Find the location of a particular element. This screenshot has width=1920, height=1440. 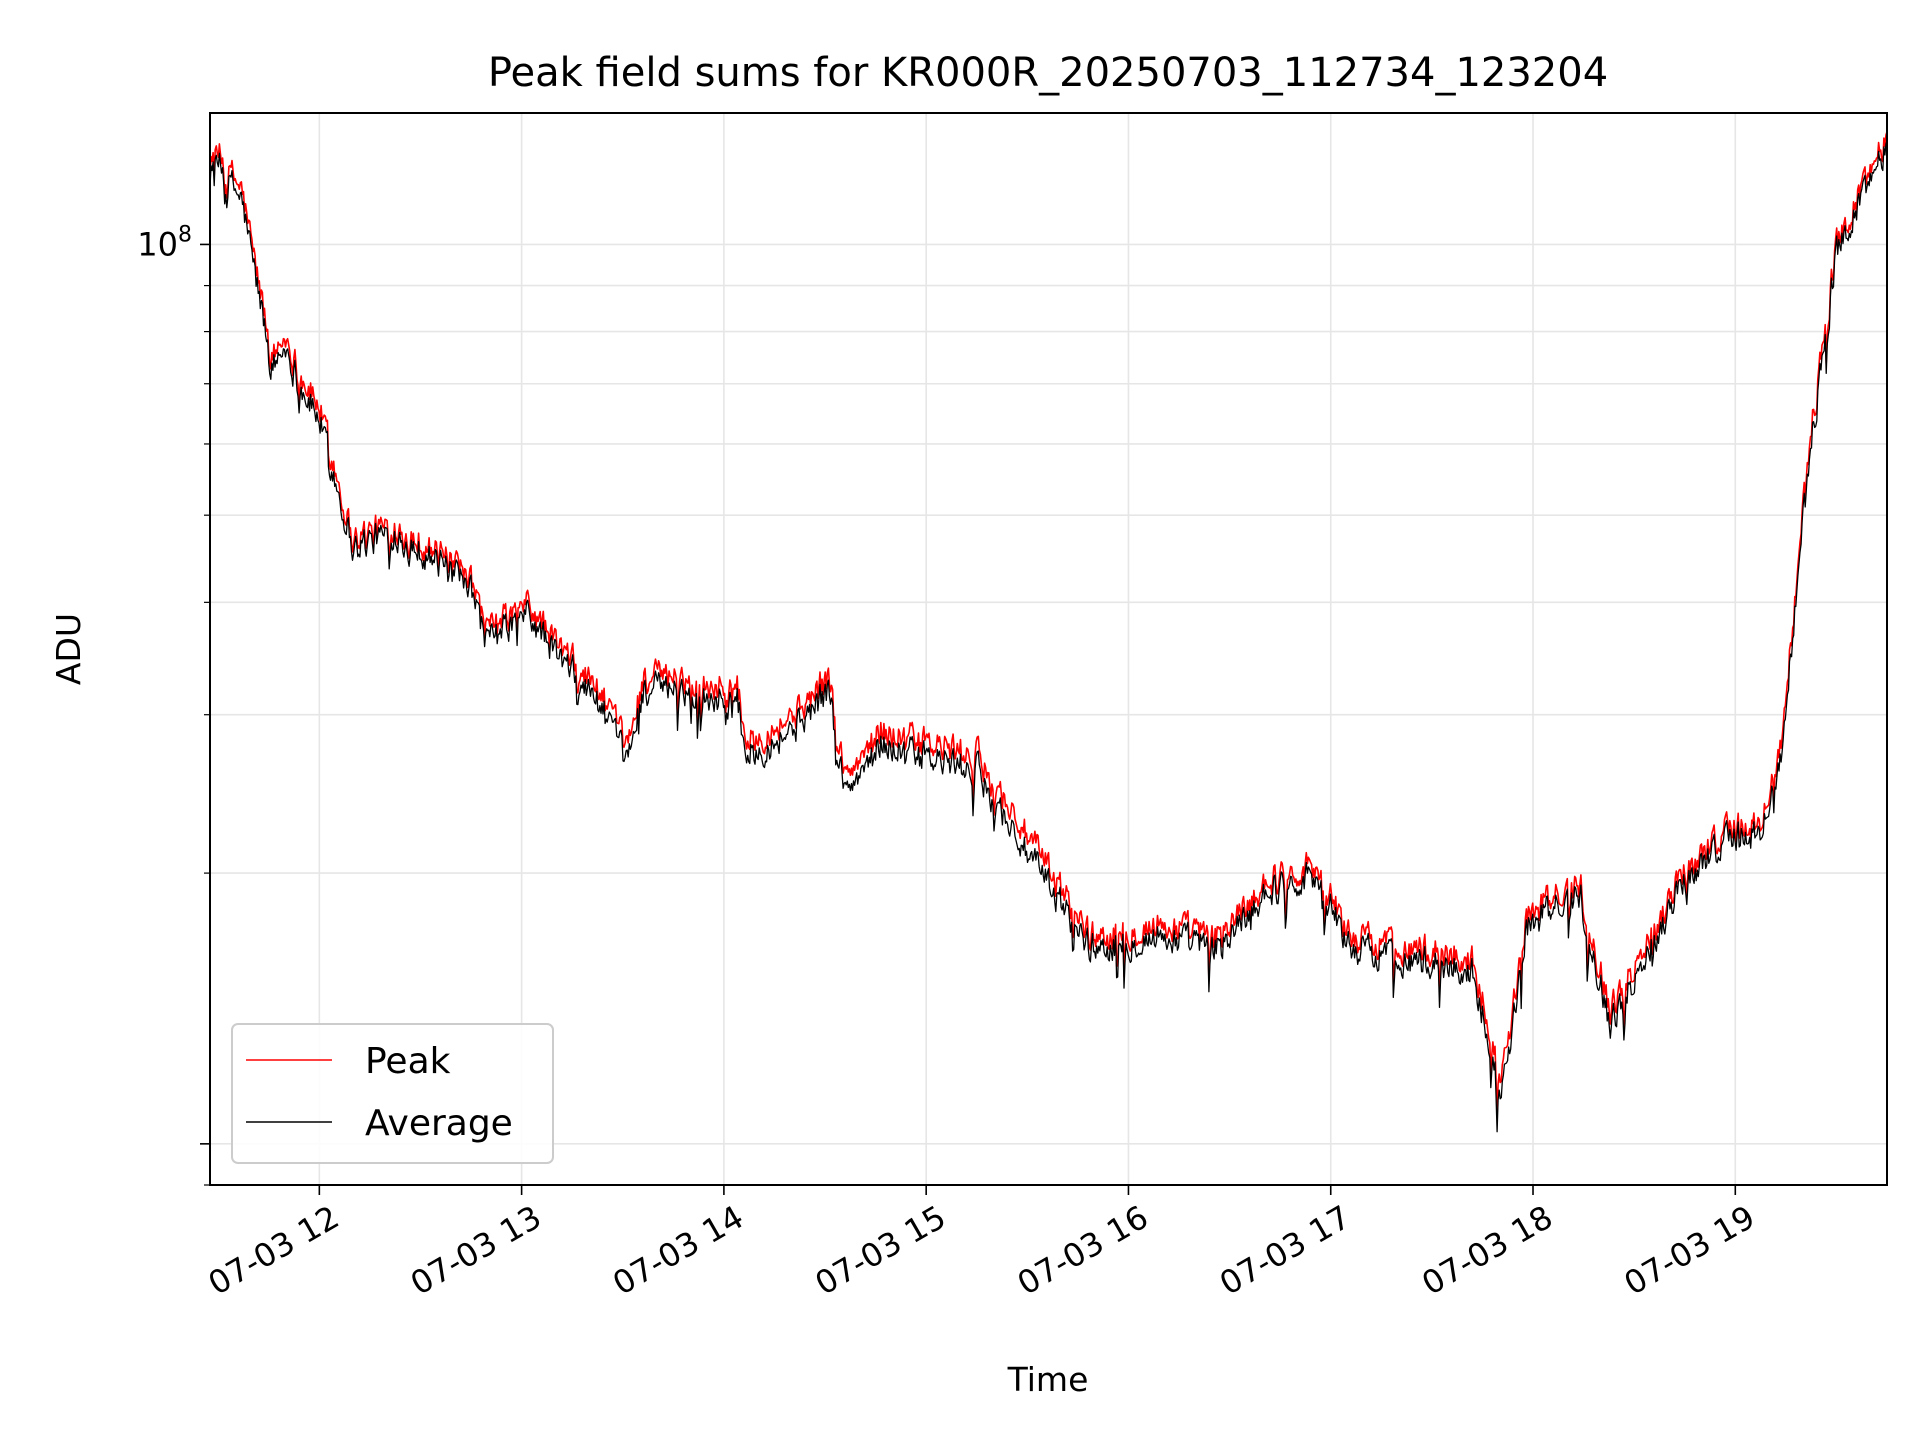

y-tick-label-exponent: 8 is located at coordinates (185, 234).